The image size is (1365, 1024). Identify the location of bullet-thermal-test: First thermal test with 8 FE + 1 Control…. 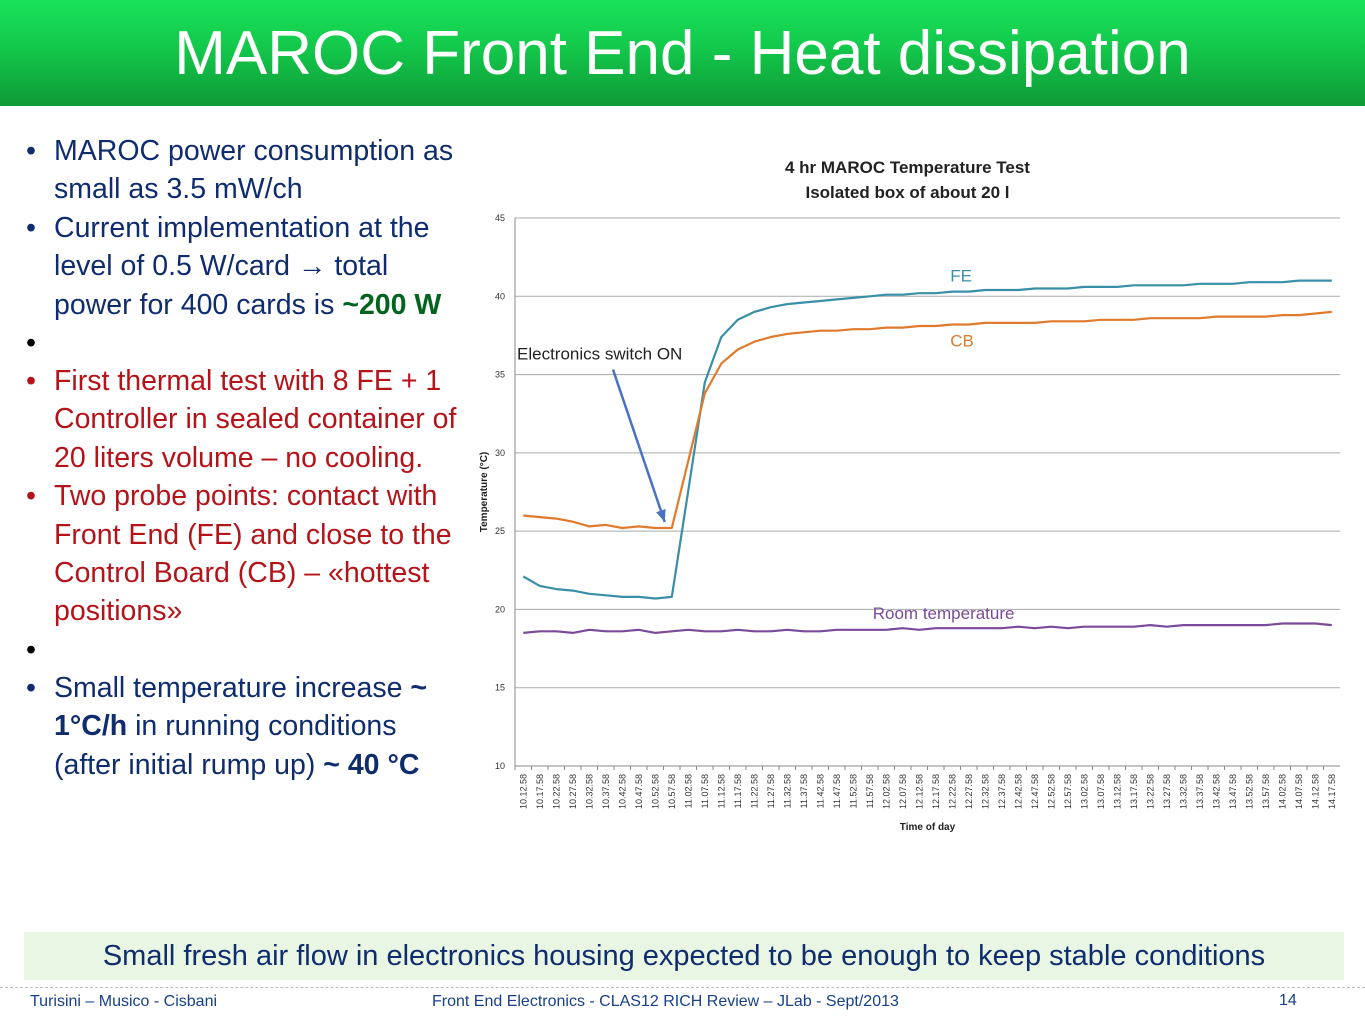
(244, 419).